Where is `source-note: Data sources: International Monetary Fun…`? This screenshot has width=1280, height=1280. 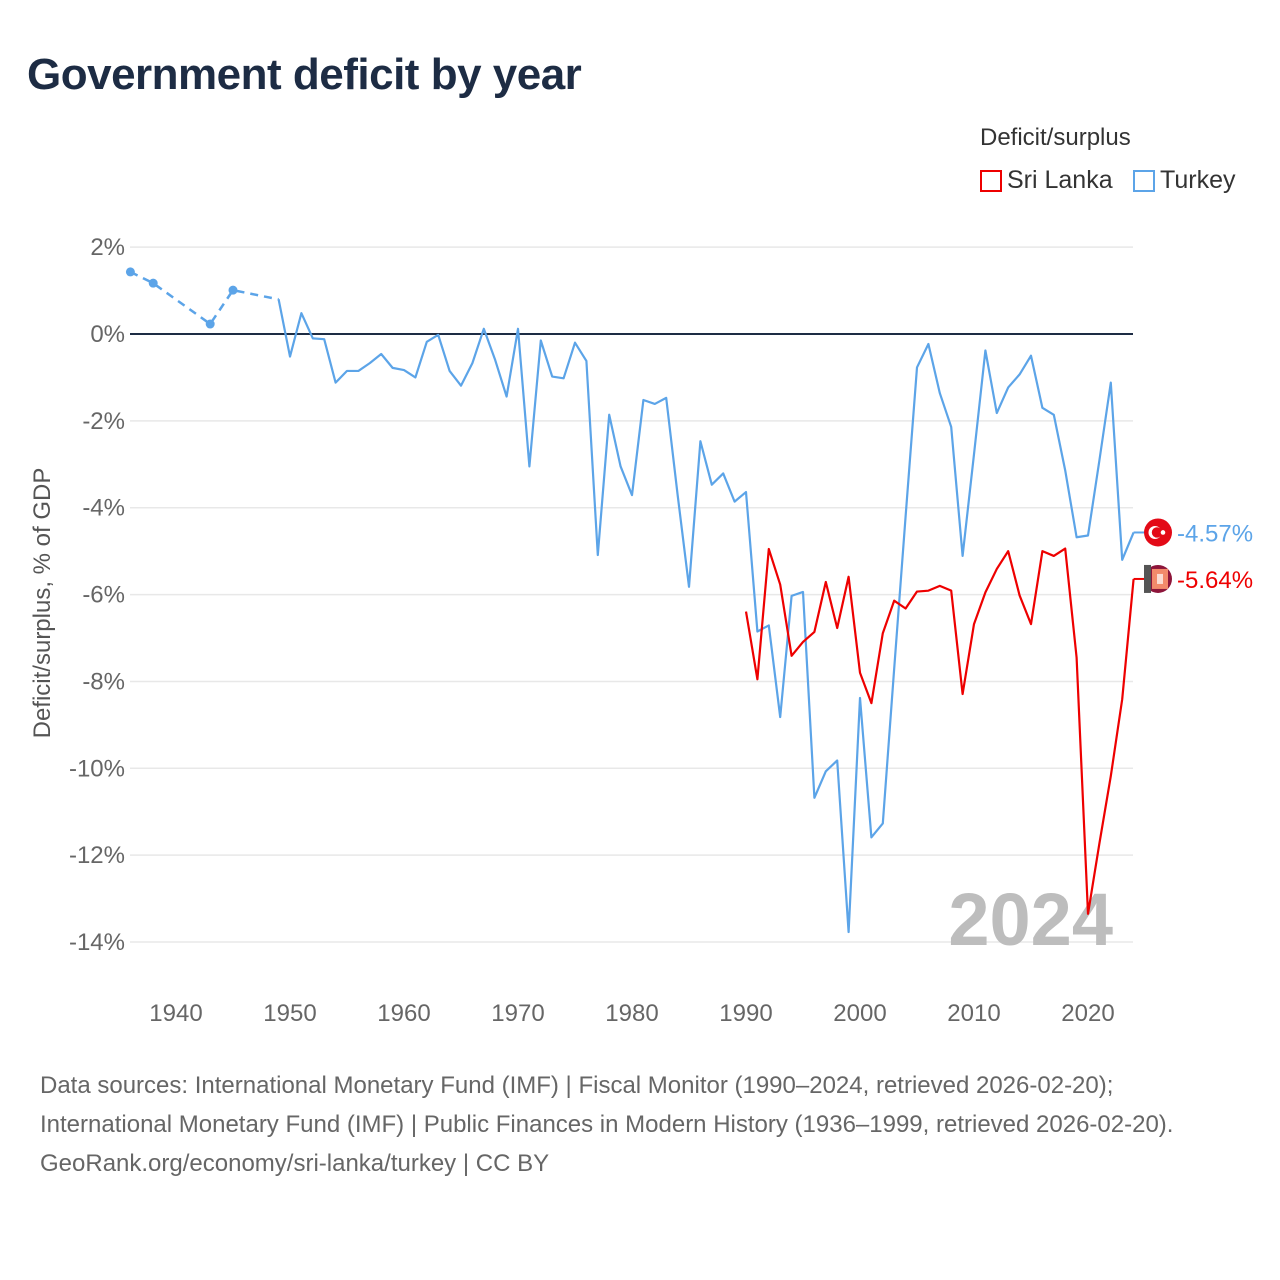
source-note: Data sources: International Monetary Fun… is located at coordinates (640, 1124).